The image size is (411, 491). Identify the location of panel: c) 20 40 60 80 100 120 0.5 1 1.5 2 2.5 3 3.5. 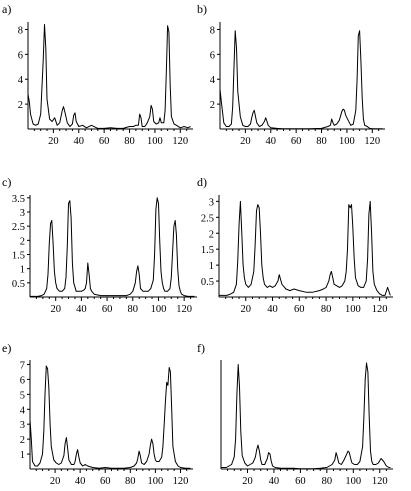
(99, 245).